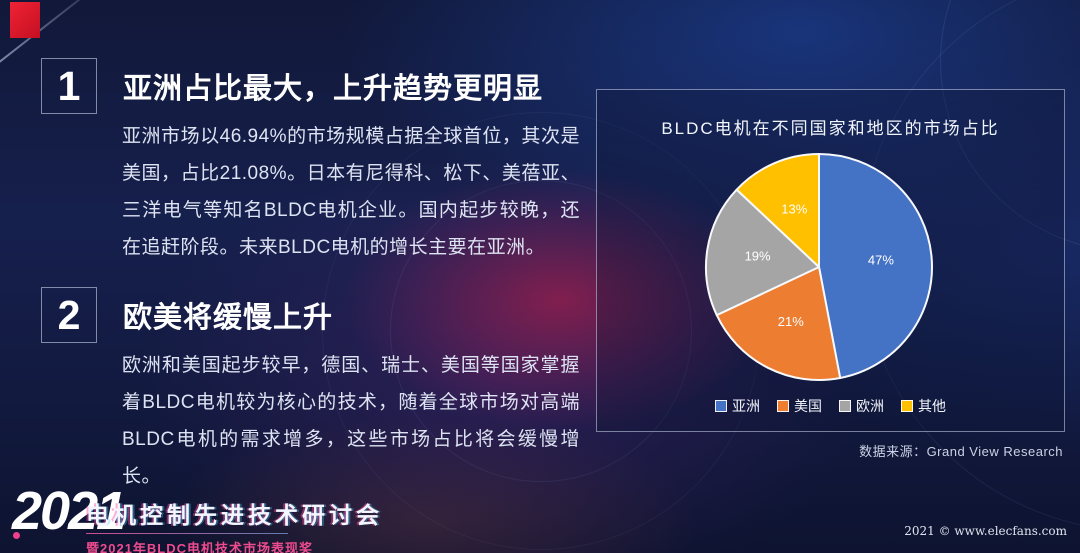 Image resolution: width=1080 pixels, height=553 pixels. I want to click on event-divider, so click(187, 533).